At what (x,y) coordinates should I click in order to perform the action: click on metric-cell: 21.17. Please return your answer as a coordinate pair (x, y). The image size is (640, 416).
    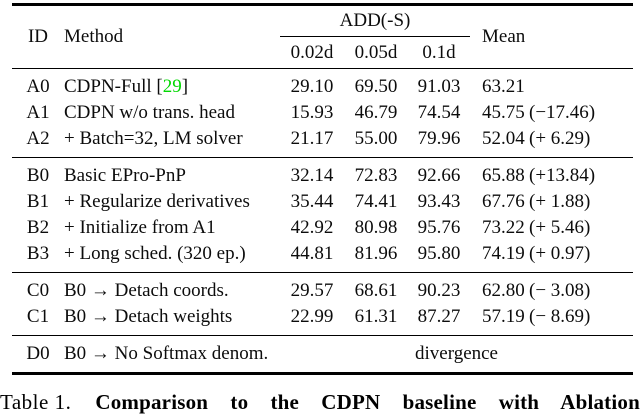
    Looking at the image, I should click on (312, 138).